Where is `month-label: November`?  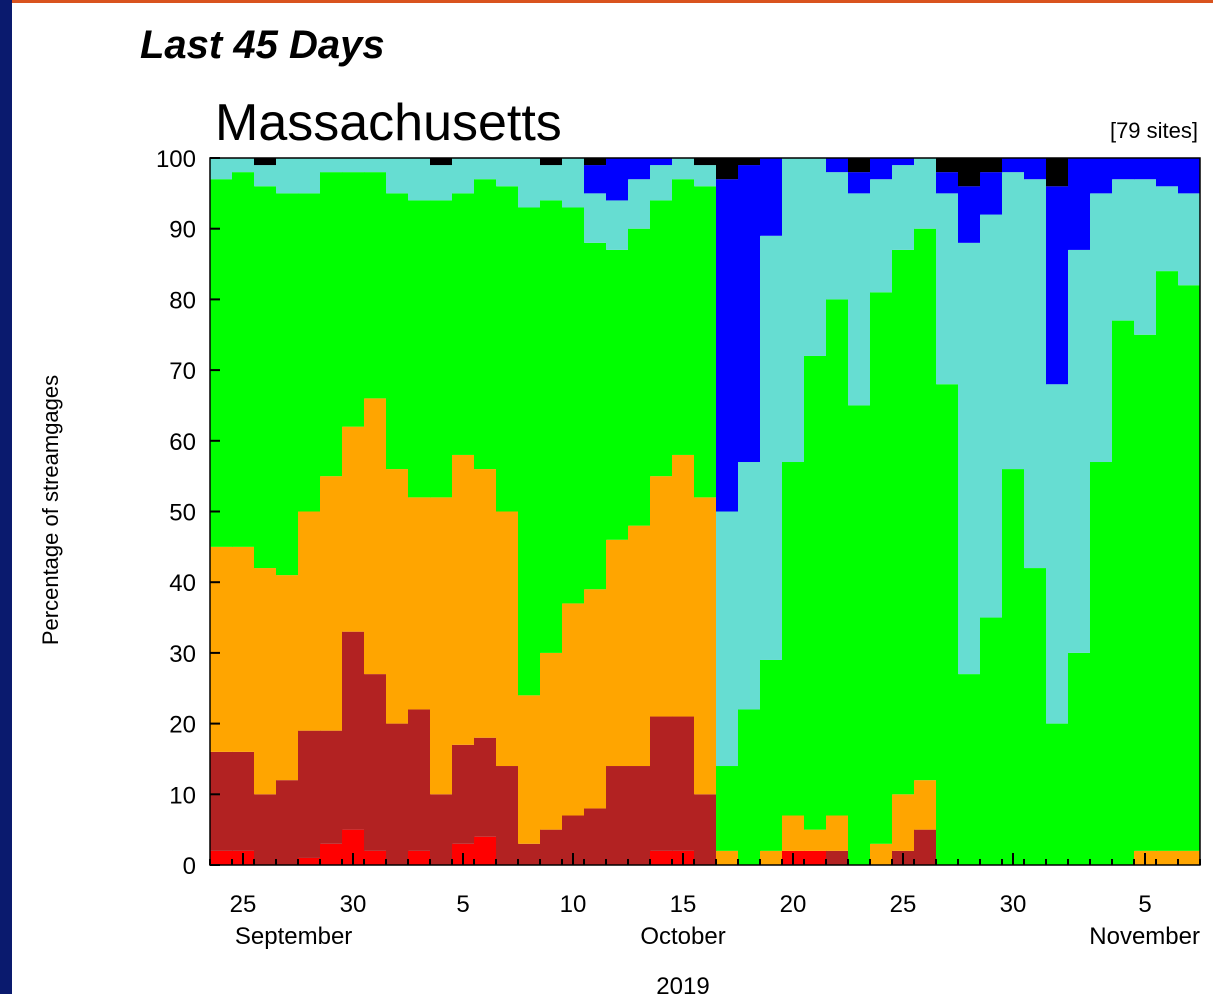 month-label: November is located at coordinates (1144, 936).